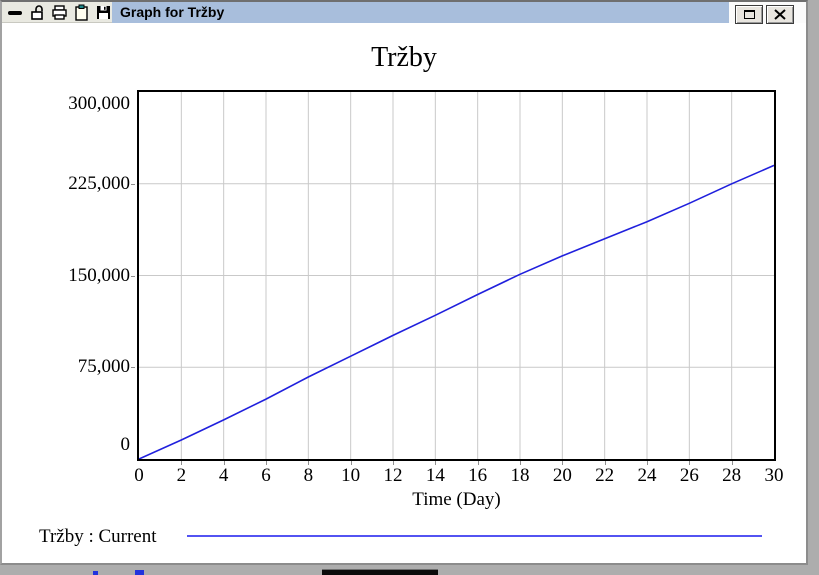  What do you see at coordinates (520, 475) in the screenshot?
I see `x-tick-label: 18` at bounding box center [520, 475].